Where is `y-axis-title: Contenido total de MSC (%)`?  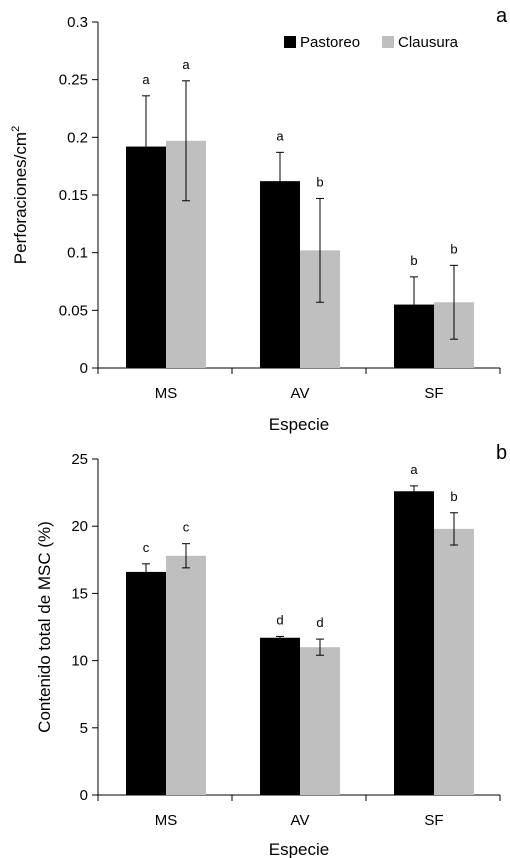
y-axis-title: Contenido total de MSC (%) is located at coordinates (44, 627).